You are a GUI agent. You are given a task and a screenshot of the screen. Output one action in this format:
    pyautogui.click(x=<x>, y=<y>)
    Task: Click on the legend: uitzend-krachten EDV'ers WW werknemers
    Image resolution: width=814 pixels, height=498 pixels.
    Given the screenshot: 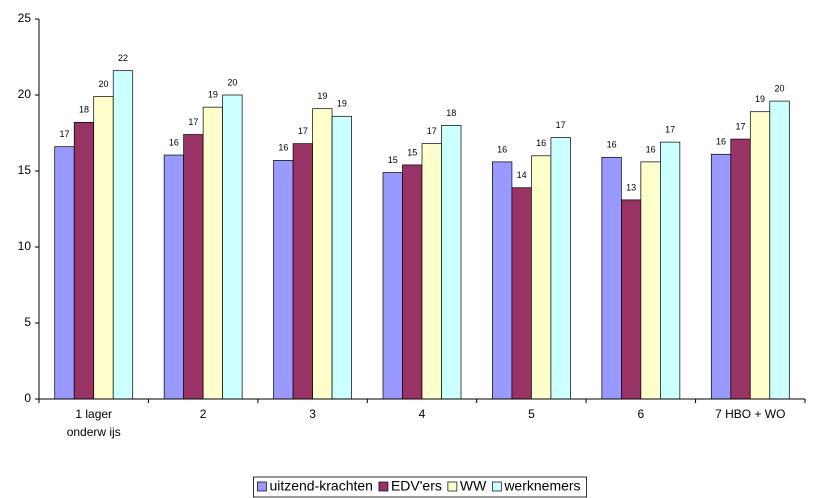 What is the action you would take?
    pyautogui.click(x=420, y=487)
    